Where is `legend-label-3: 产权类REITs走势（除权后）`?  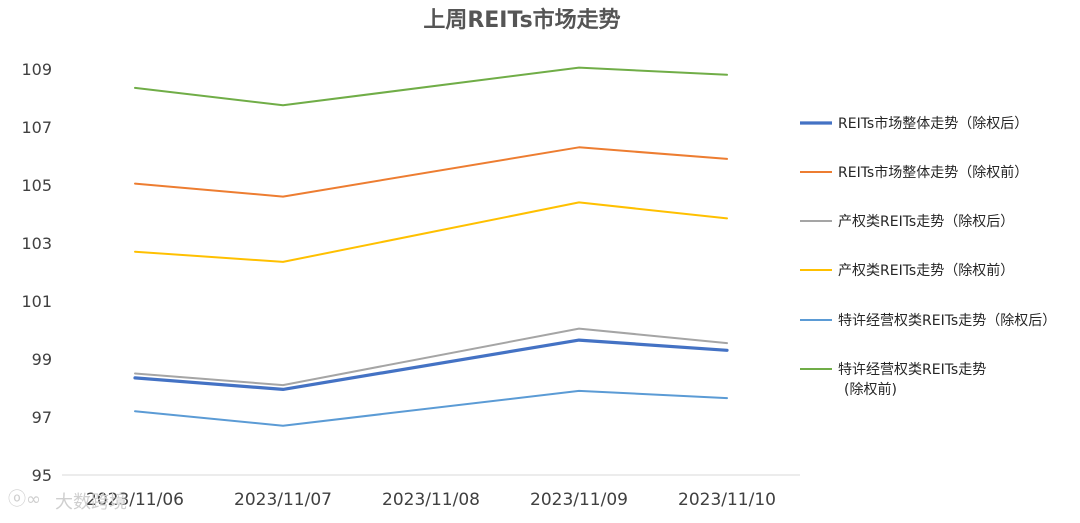 legend-label-3: 产权类REITs走势（除权后） is located at coordinates (926, 222).